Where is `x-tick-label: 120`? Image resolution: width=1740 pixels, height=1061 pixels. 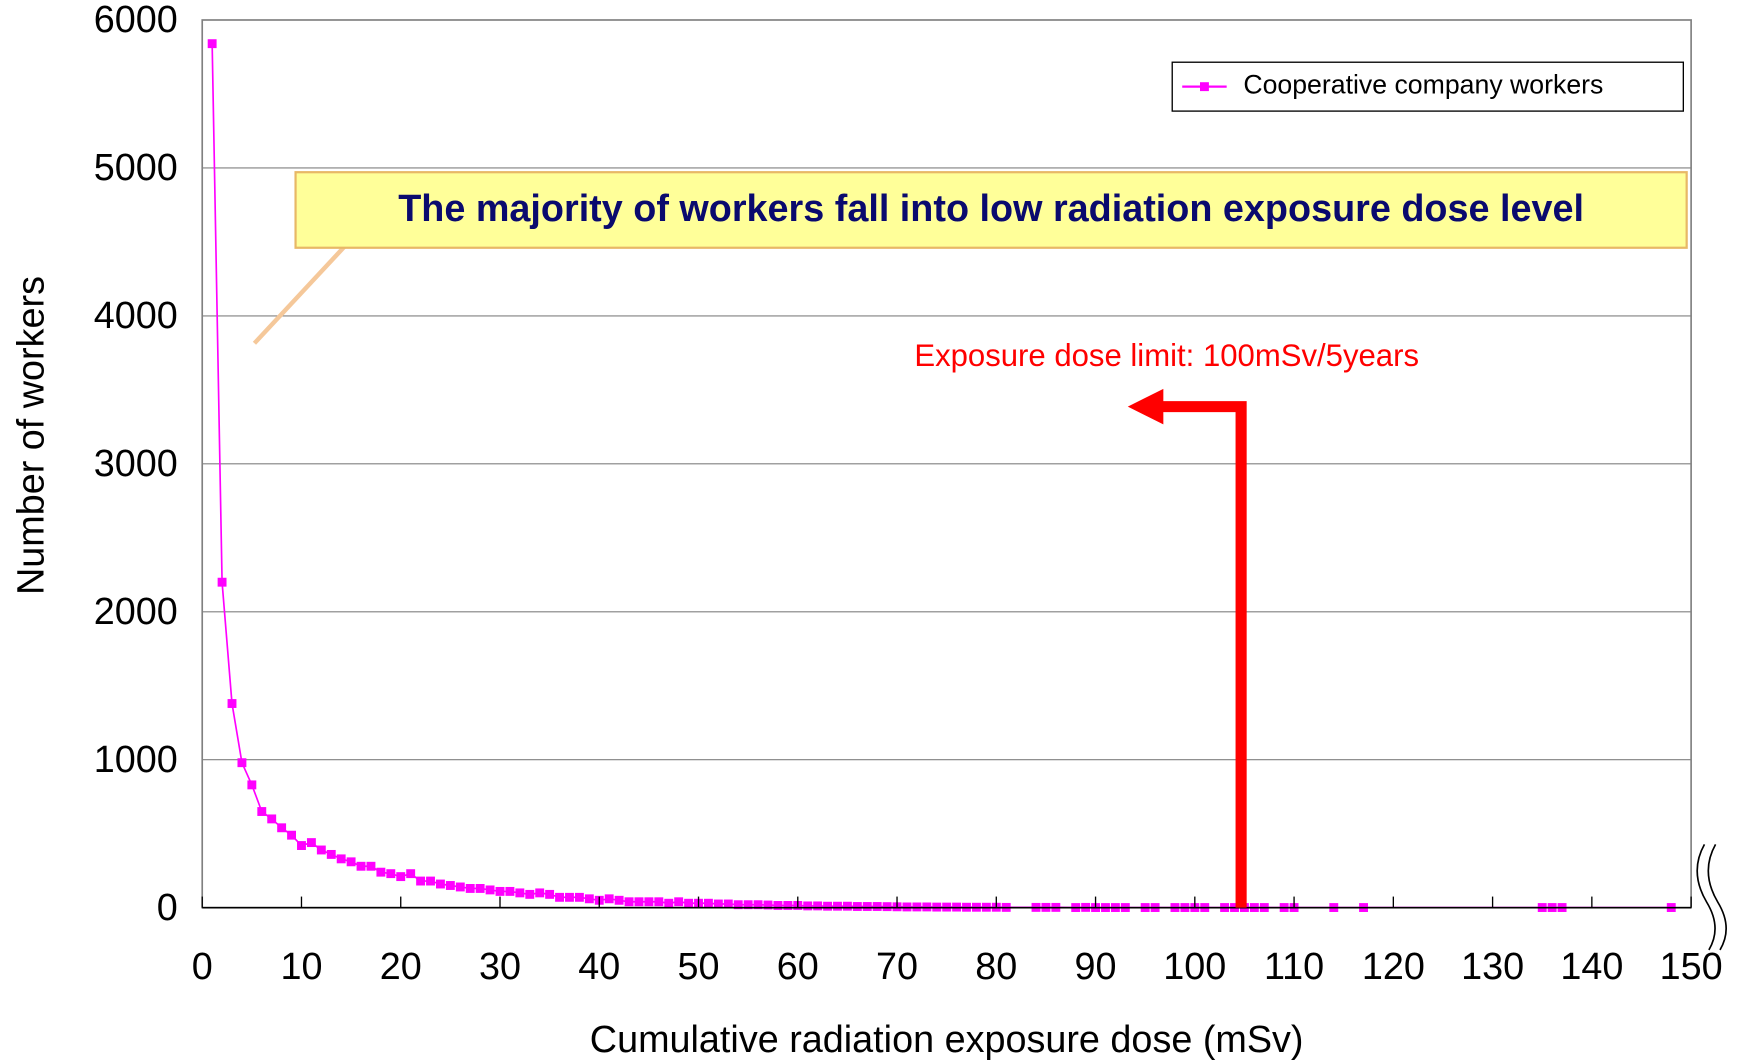 x-tick-label: 120 is located at coordinates (1393, 967).